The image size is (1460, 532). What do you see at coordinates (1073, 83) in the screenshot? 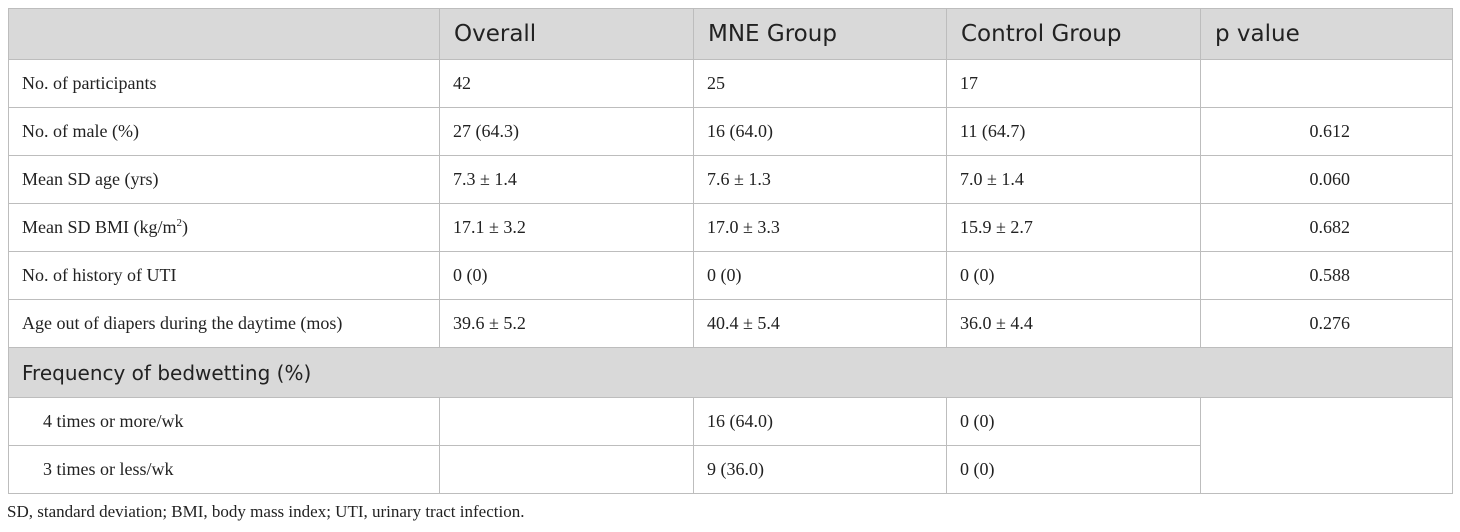
I see `cell-control: 17` at bounding box center [1073, 83].